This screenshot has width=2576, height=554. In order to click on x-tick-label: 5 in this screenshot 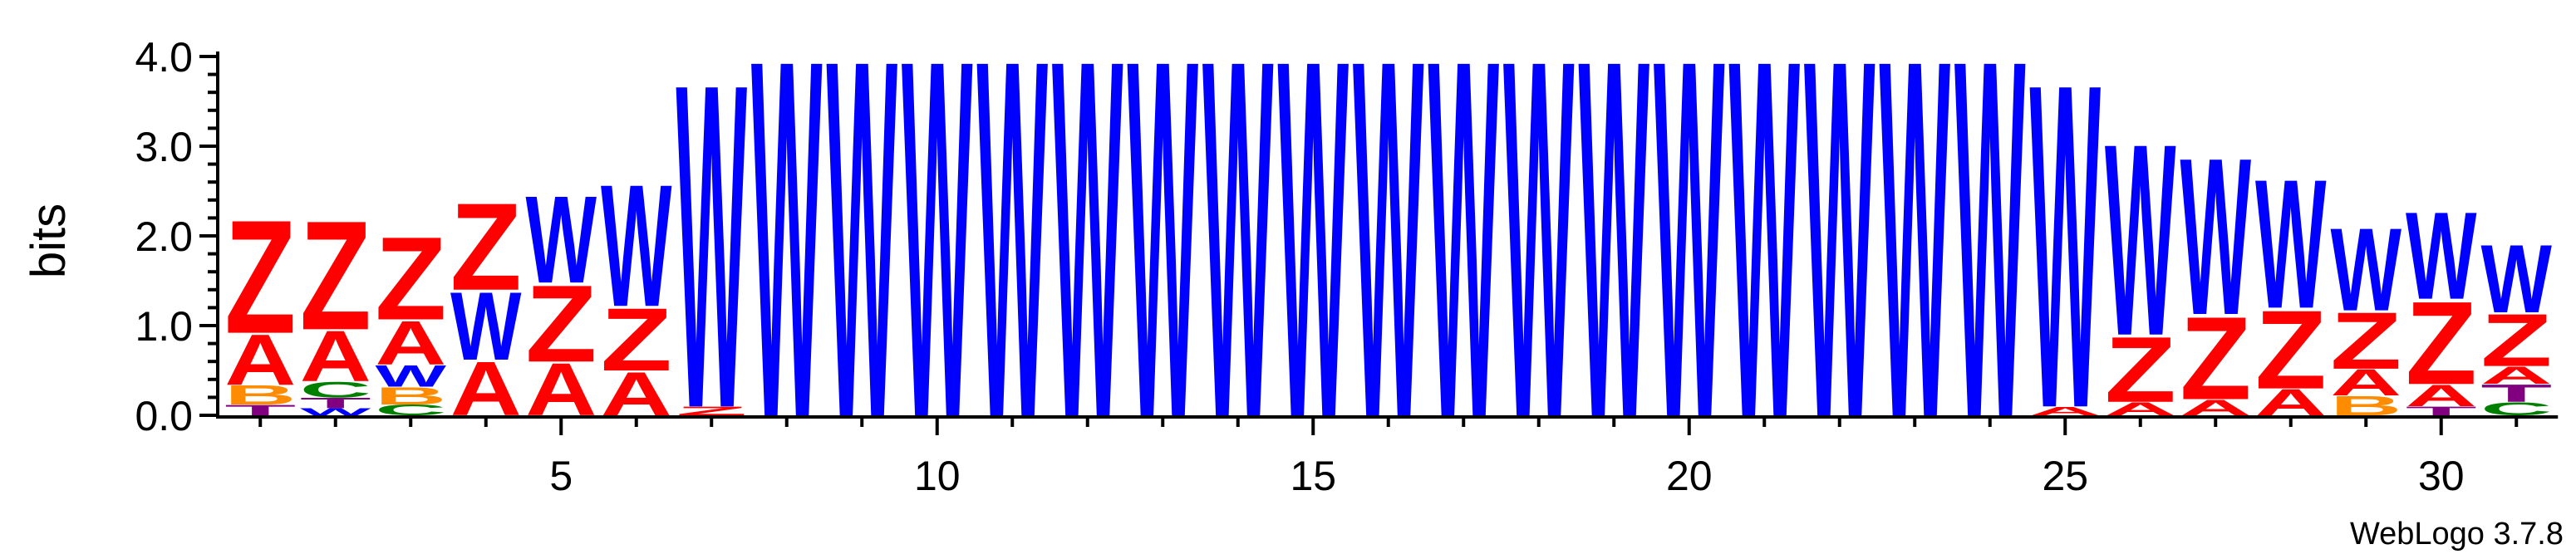, I will do `click(561, 476)`.